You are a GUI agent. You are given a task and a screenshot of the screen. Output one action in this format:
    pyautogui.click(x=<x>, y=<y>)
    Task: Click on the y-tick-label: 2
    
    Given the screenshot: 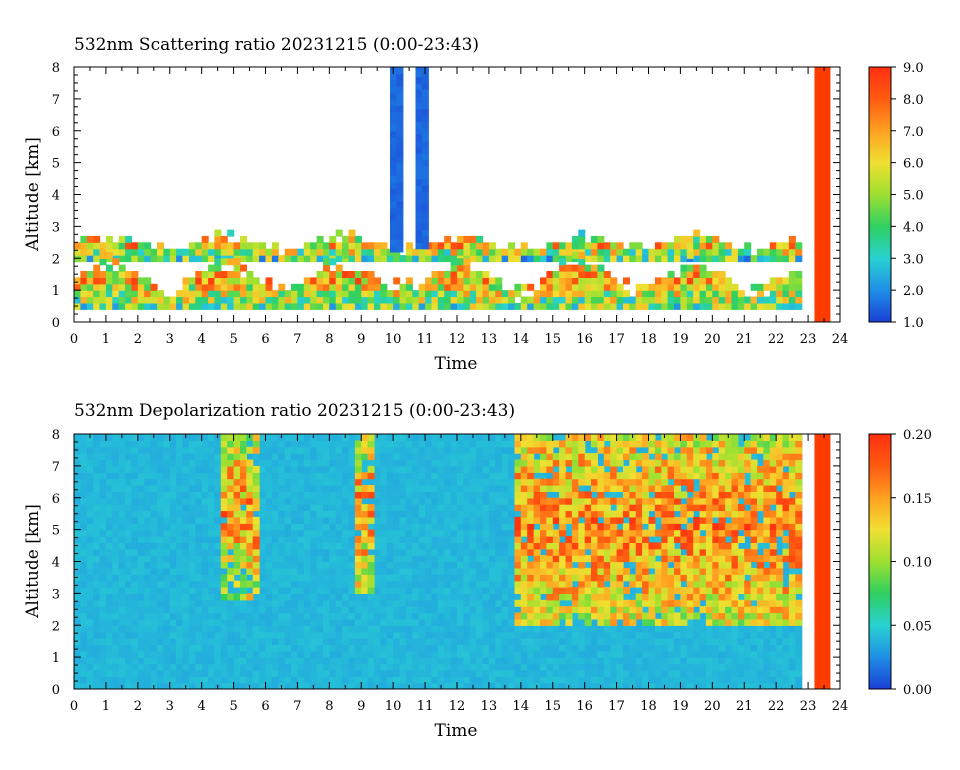 What is the action you would take?
    pyautogui.click(x=56, y=259)
    